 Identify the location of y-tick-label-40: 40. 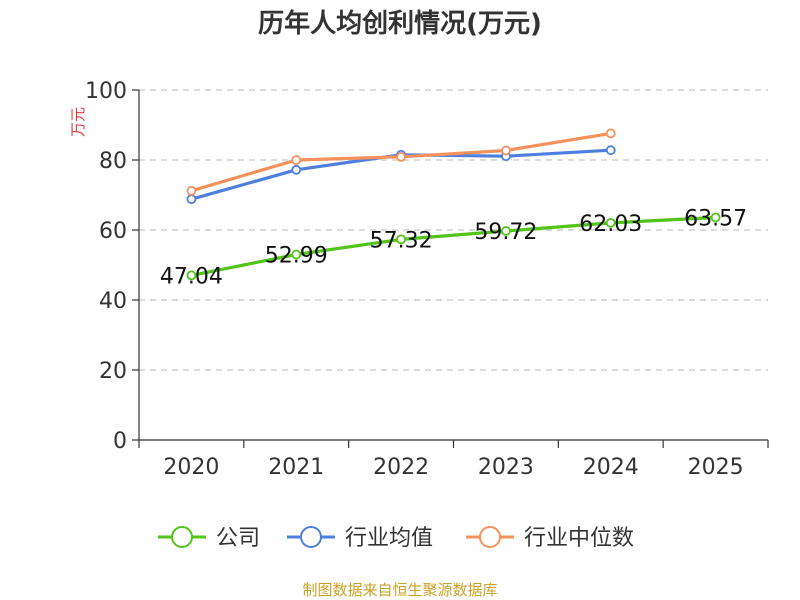
(113, 301).